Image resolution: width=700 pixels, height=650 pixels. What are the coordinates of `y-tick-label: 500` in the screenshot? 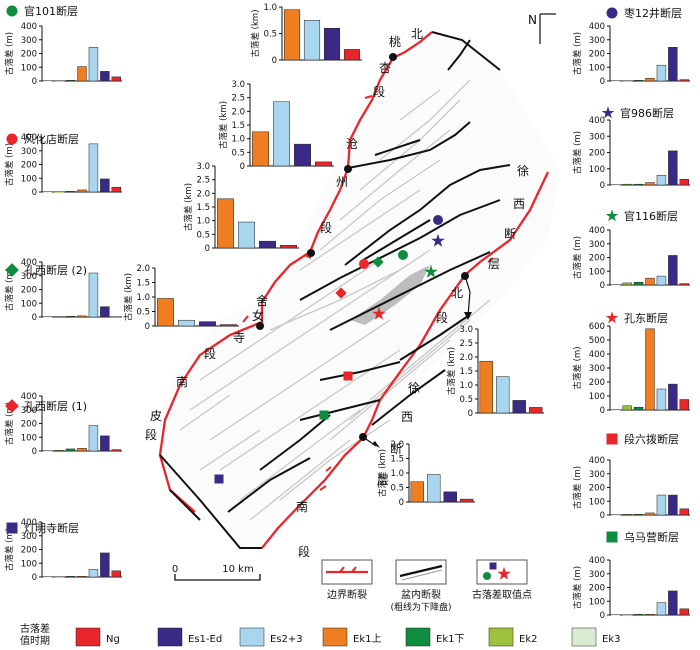 It's located at (597, 341).